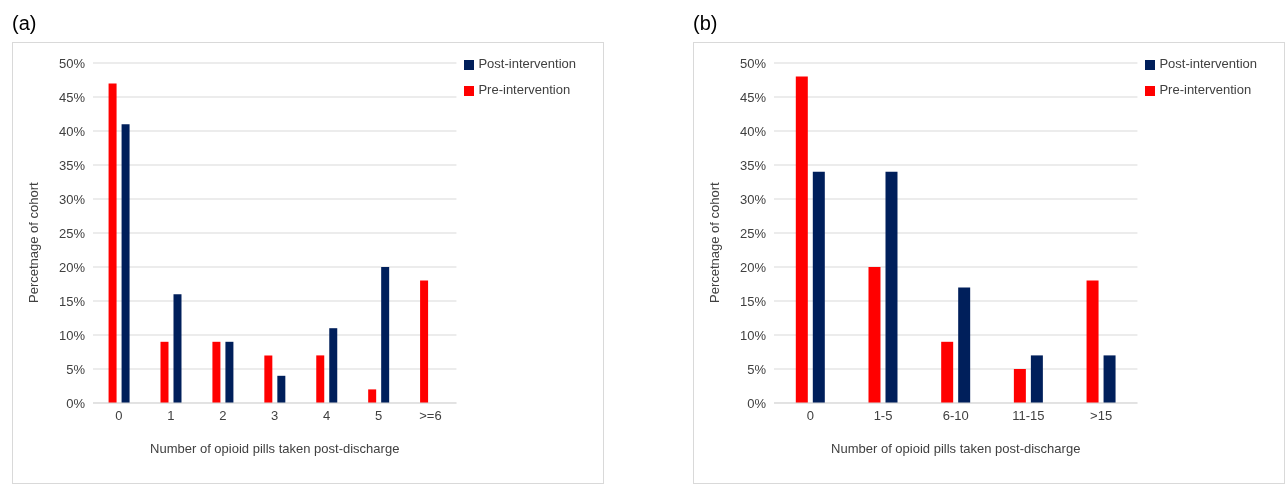 The image size is (1286, 490). What do you see at coordinates (706, 23) in the screenshot?
I see `chart-title: (b)` at bounding box center [706, 23].